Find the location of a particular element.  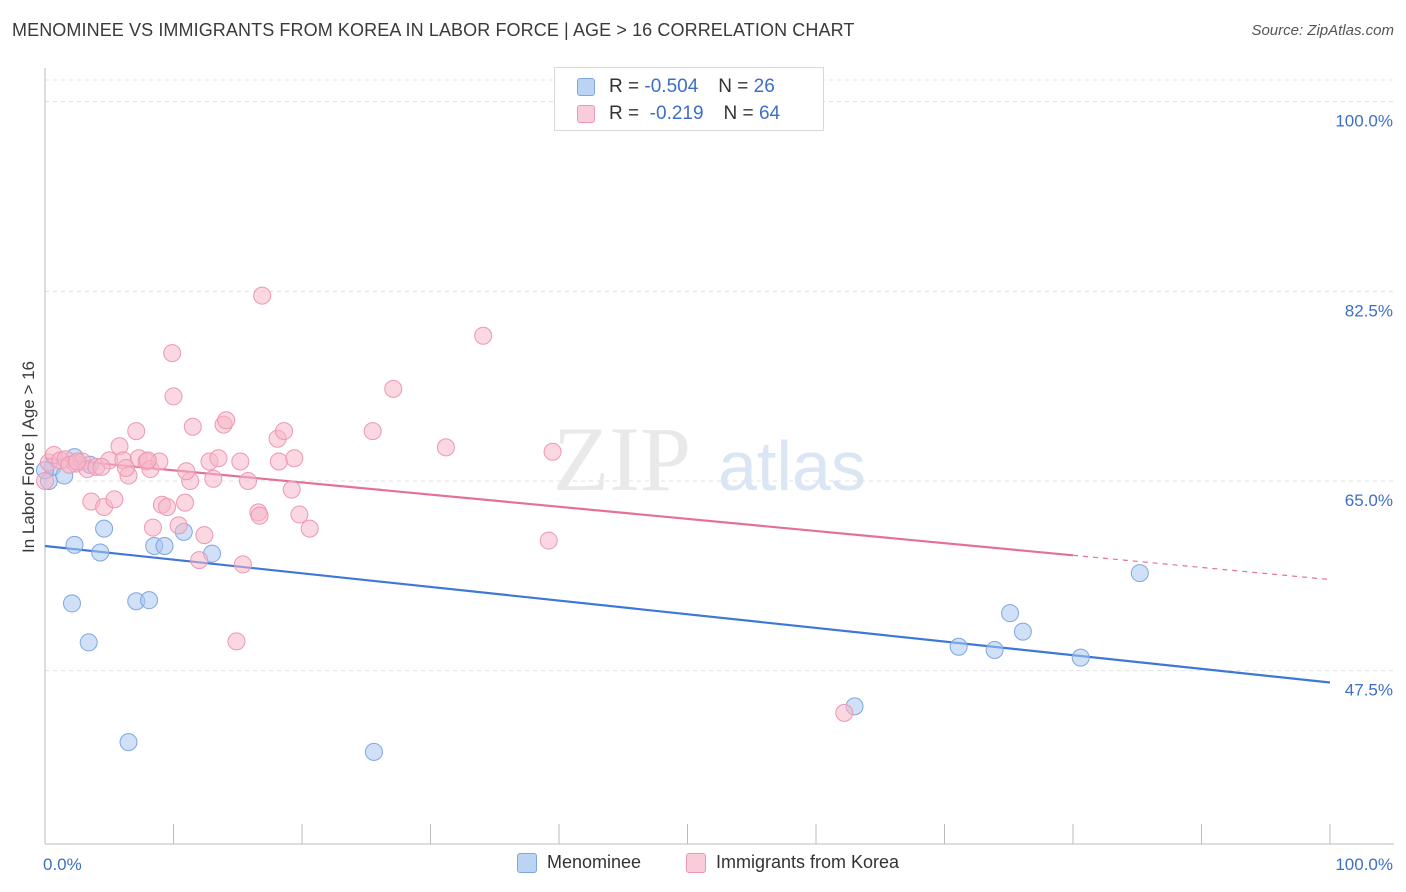

legend-label: Immigrants from Korea is located at coordinates (808, 862).